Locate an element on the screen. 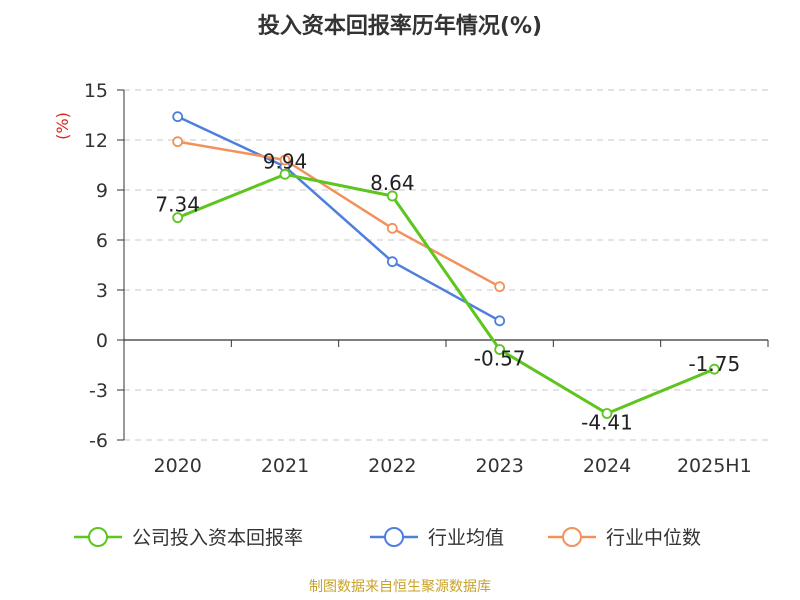 This screenshot has height=600, width=800. data-label: -4.41 is located at coordinates (607, 423).